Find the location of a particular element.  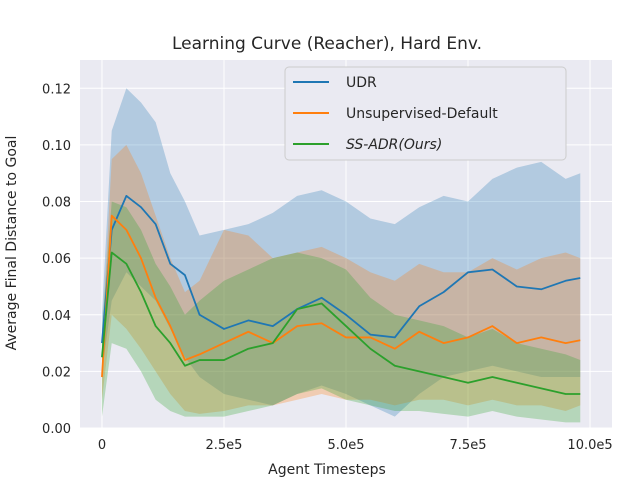

y-tick-label: 0.00 is located at coordinates (56, 429).